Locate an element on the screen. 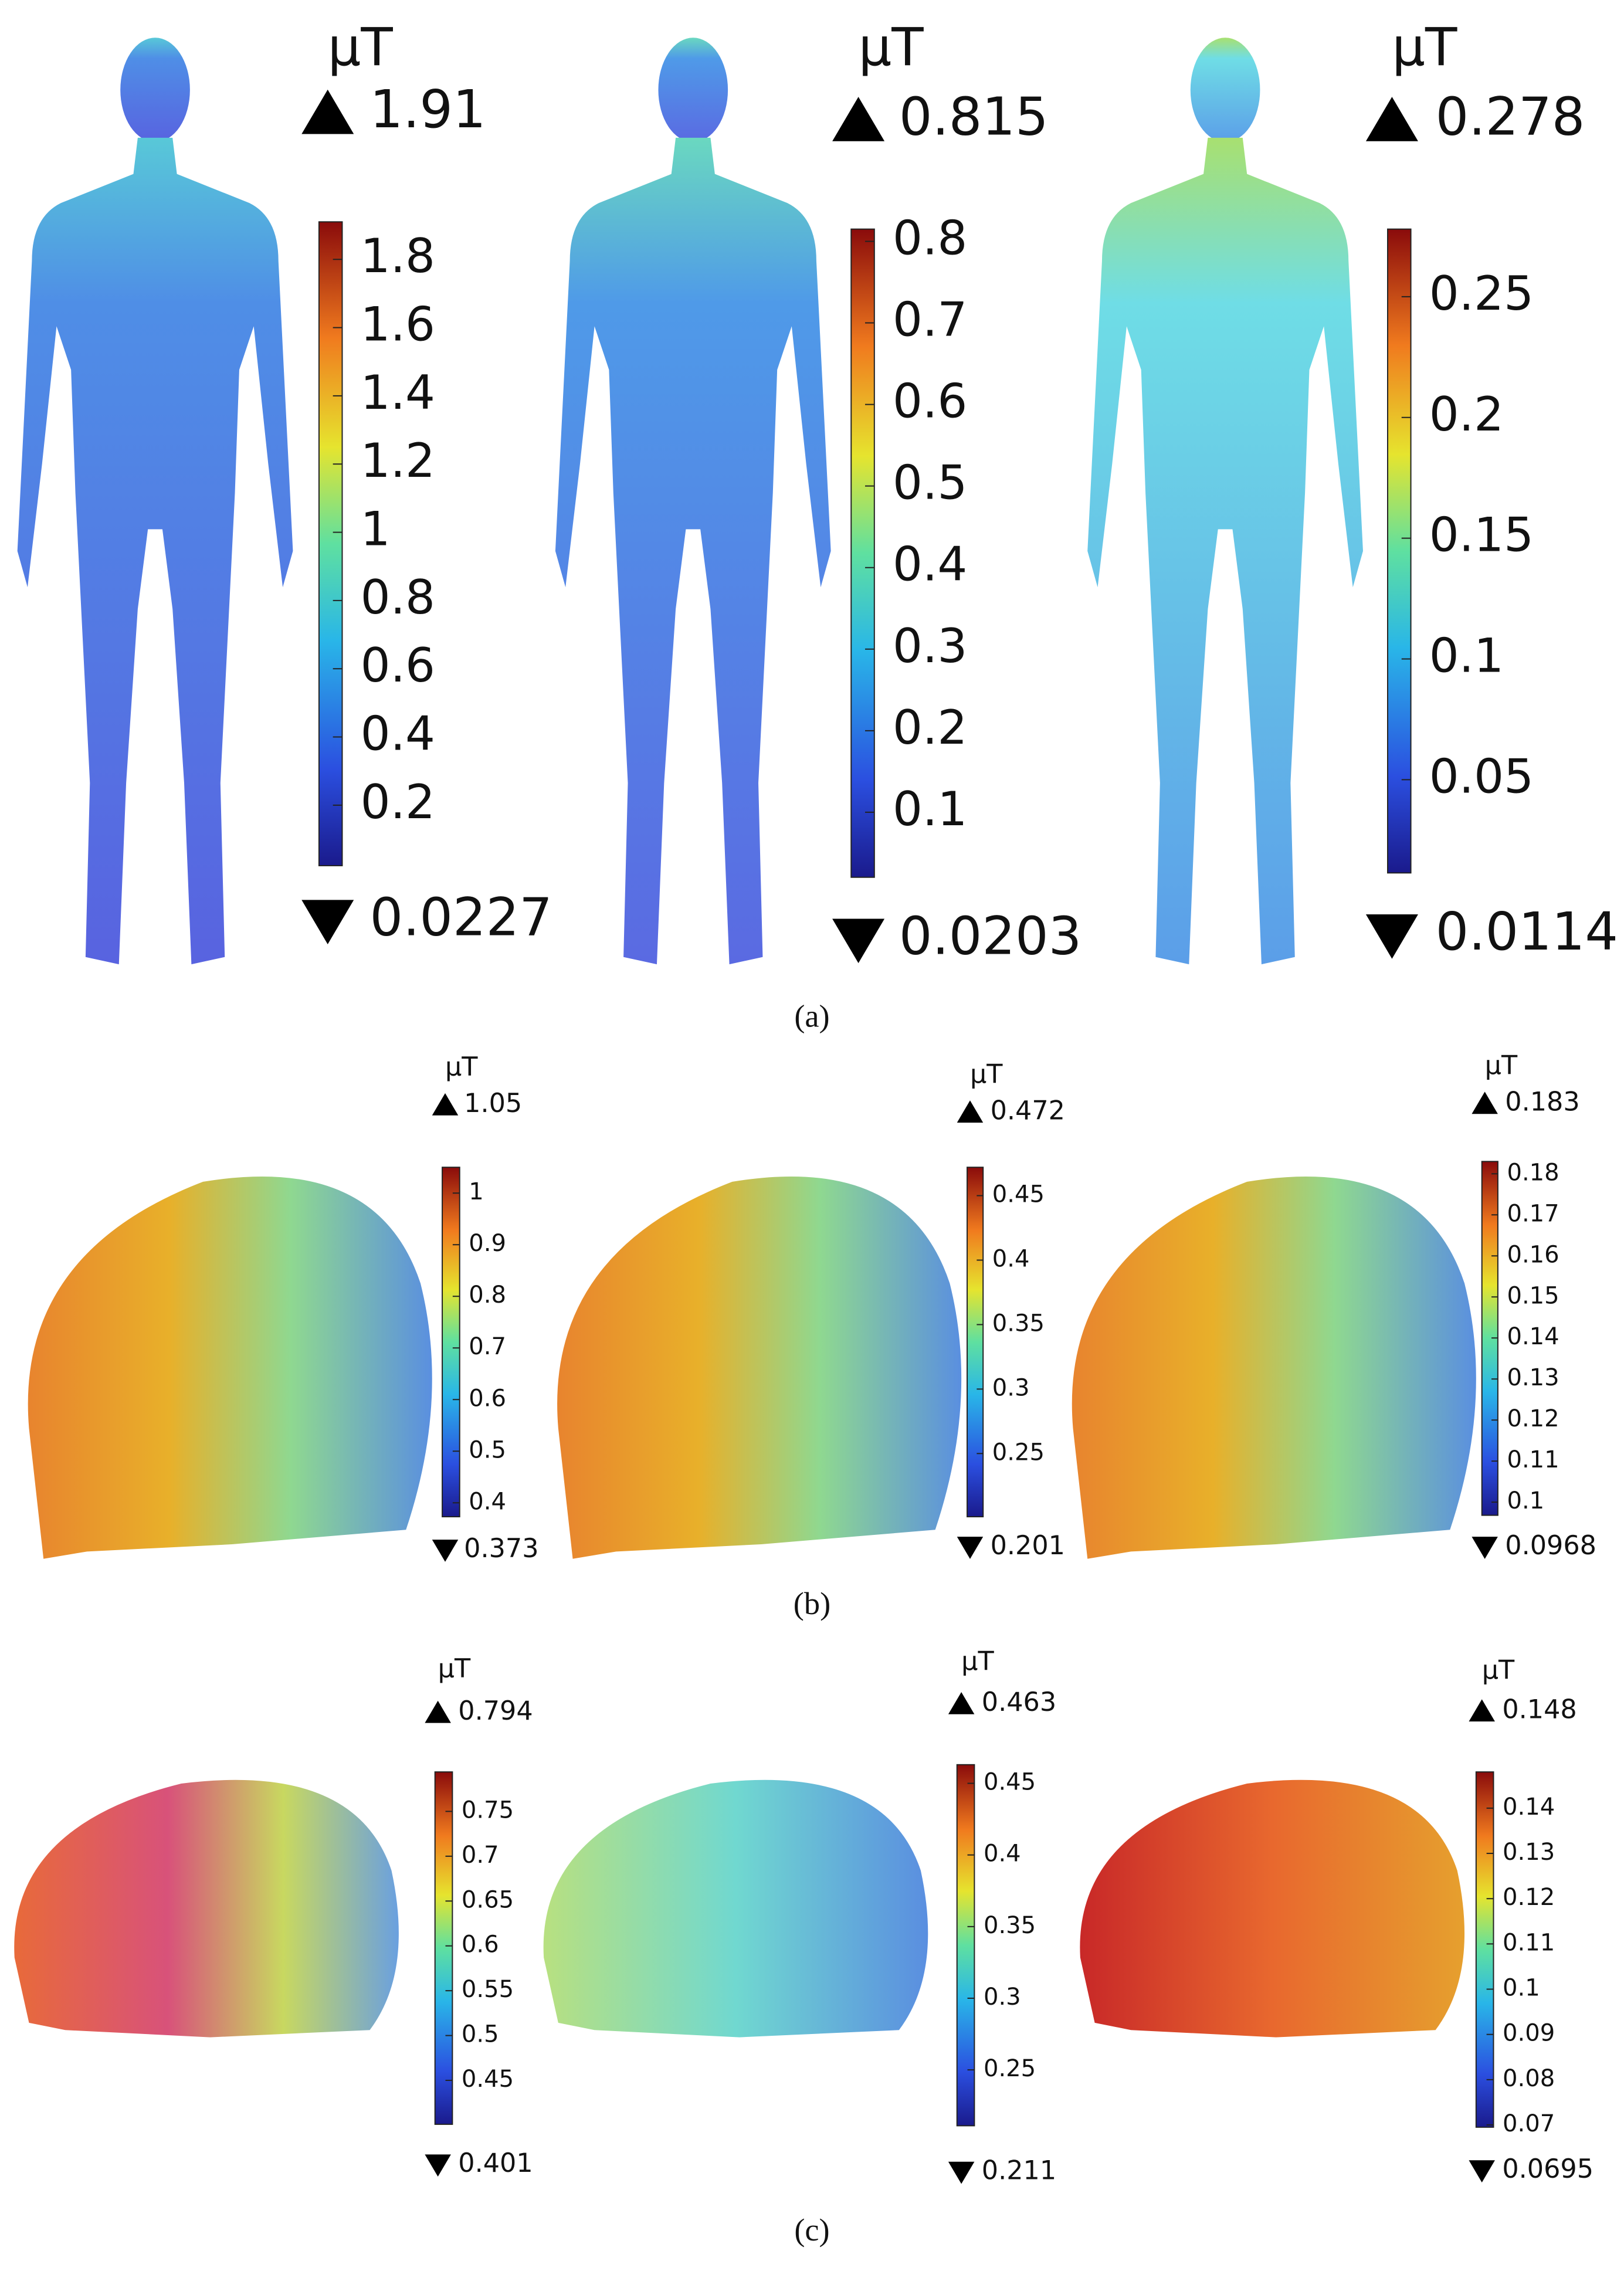 The image size is (1624, 2278). min-label: 0.0695 is located at coordinates (1548, 2169).